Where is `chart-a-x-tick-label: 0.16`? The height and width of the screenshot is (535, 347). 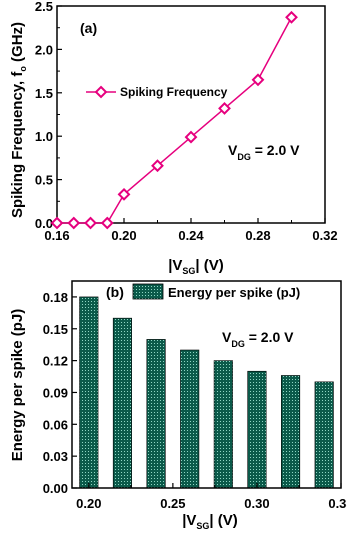
chart-a-x-tick-label: 0.16 is located at coordinates (56, 235).